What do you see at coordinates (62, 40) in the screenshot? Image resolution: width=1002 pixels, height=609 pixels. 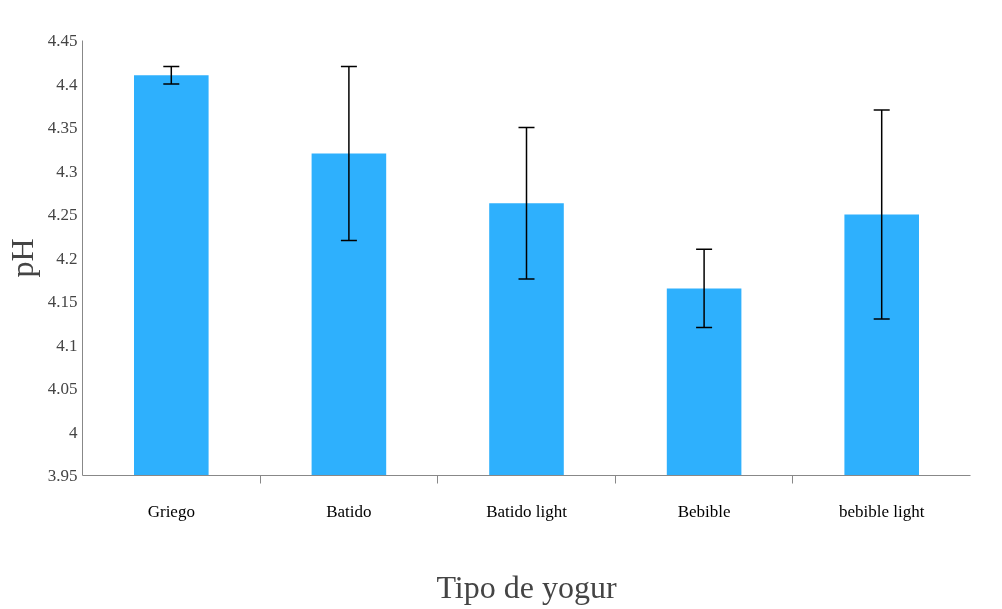 I see `y-tick-label: 4.45` at bounding box center [62, 40].